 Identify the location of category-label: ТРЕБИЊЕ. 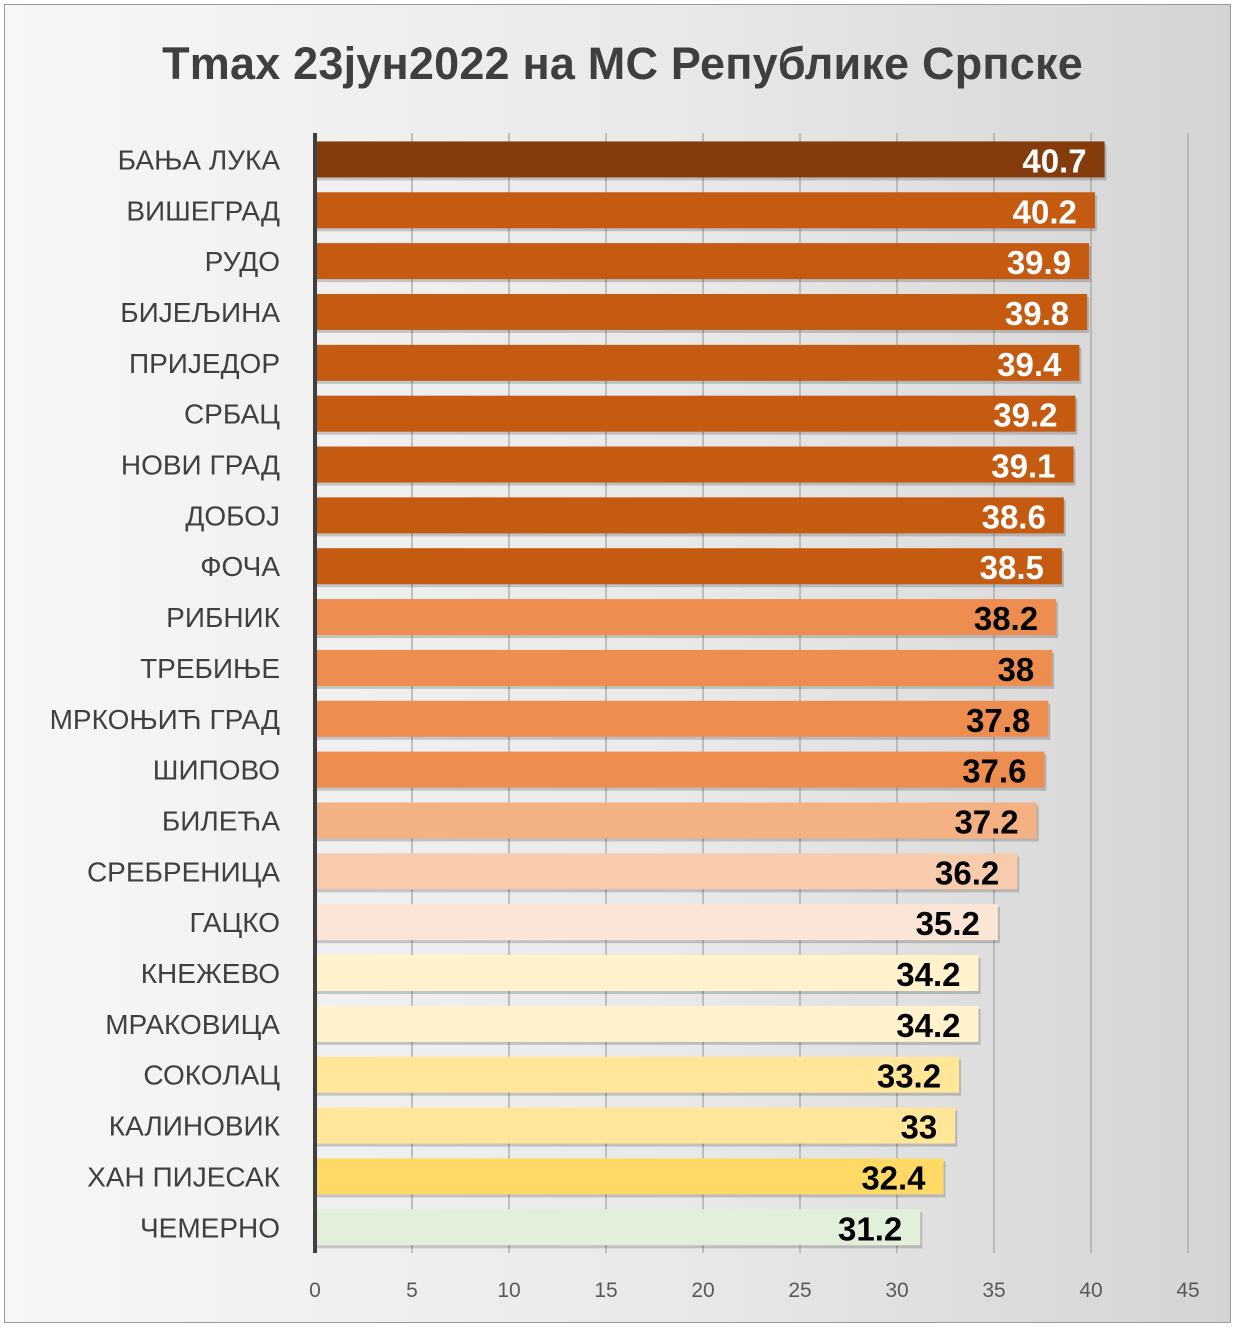
(210, 668).